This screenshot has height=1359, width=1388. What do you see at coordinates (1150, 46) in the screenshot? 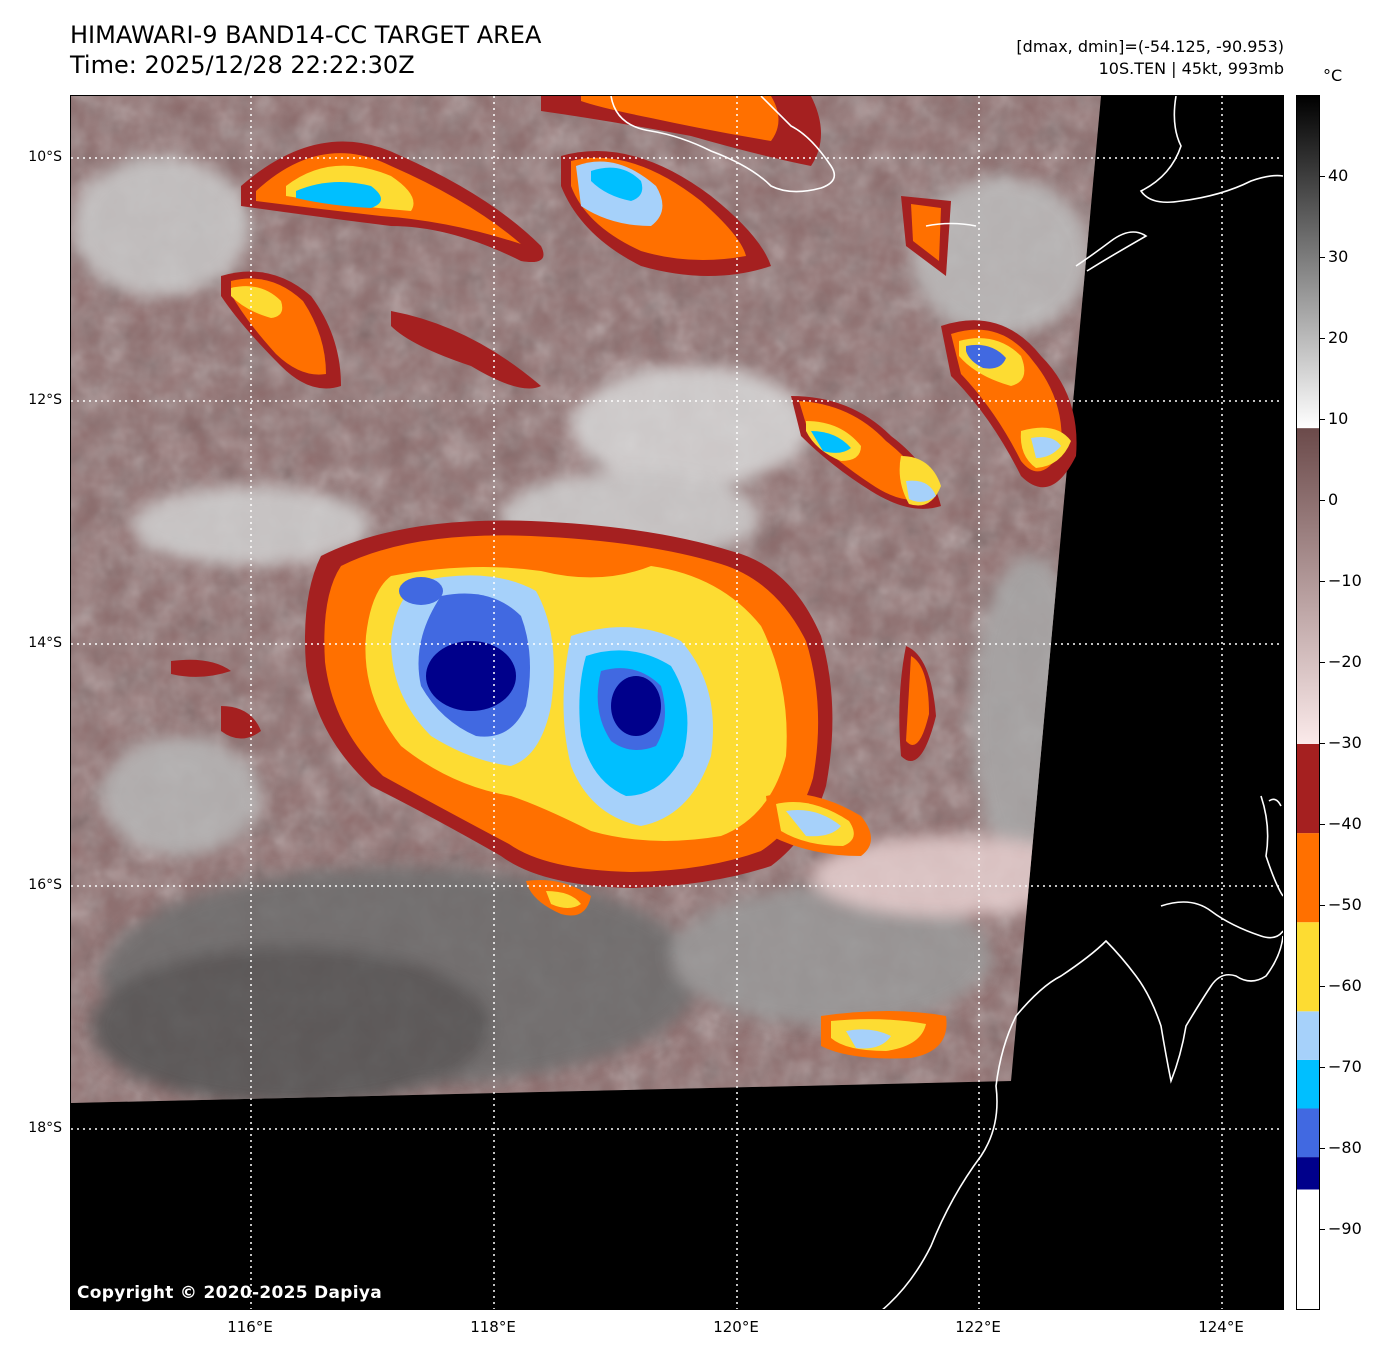
I see `dminmax-readout: [dmax, dmin]=(-54.125, -90.953)` at bounding box center [1150, 46].